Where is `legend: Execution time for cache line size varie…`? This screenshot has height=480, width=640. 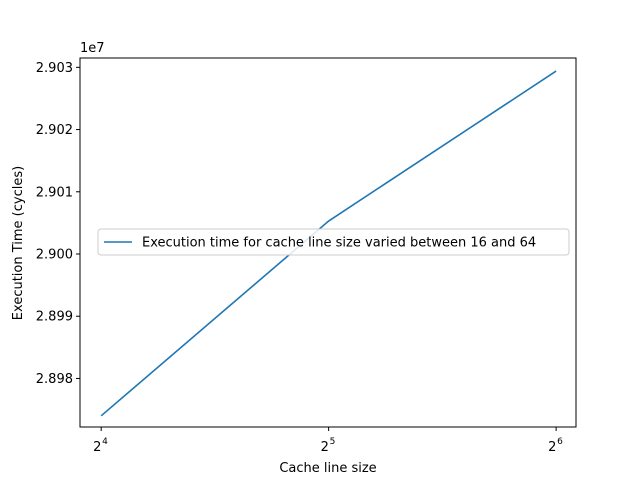 legend: Execution time for cache line size varie… is located at coordinates (333, 242).